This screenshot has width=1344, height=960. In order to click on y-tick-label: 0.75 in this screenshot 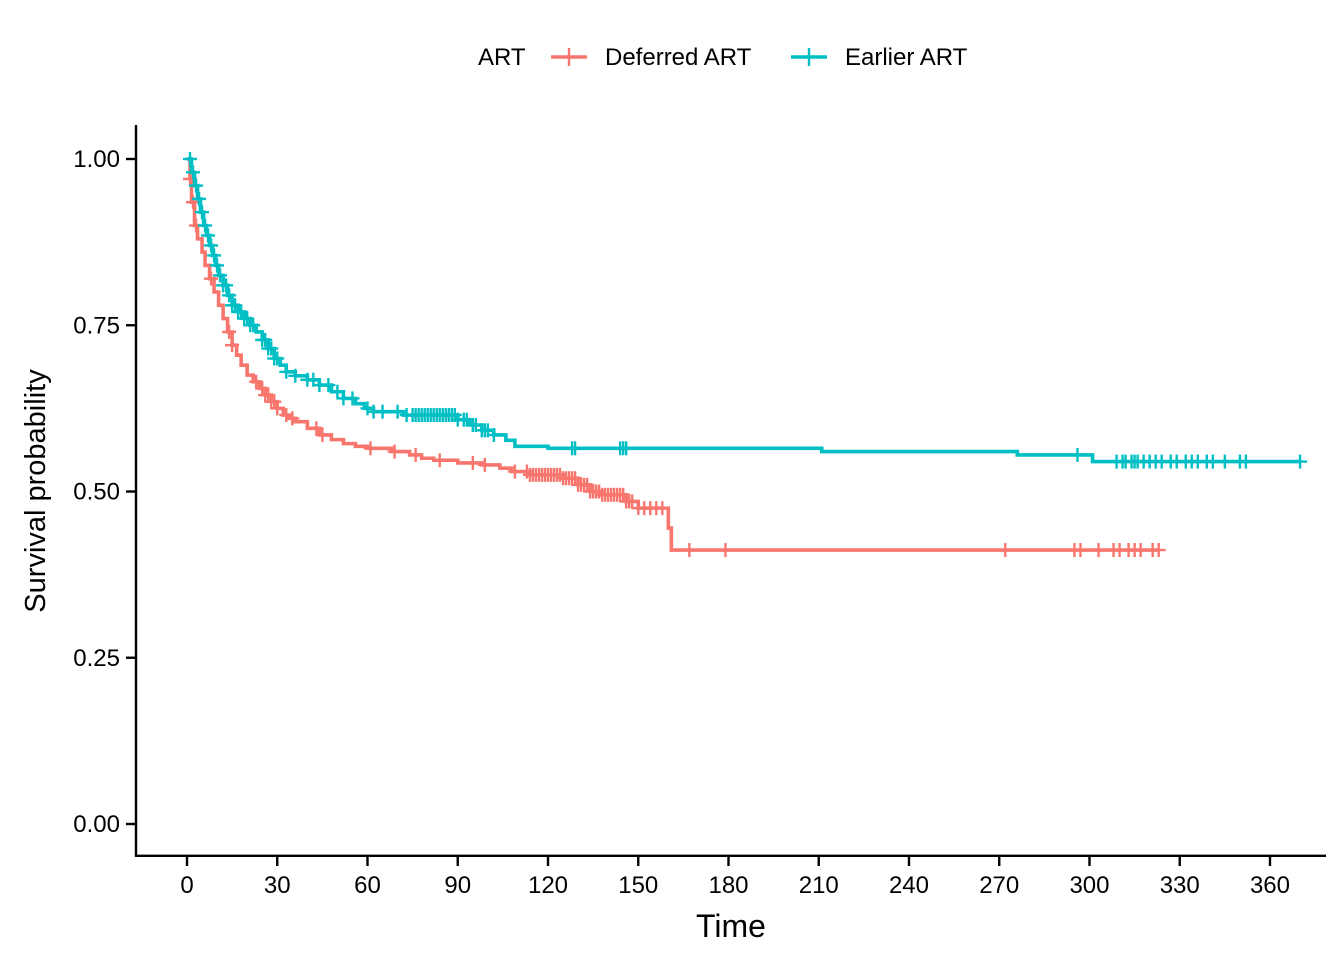, I will do `click(96, 325)`.